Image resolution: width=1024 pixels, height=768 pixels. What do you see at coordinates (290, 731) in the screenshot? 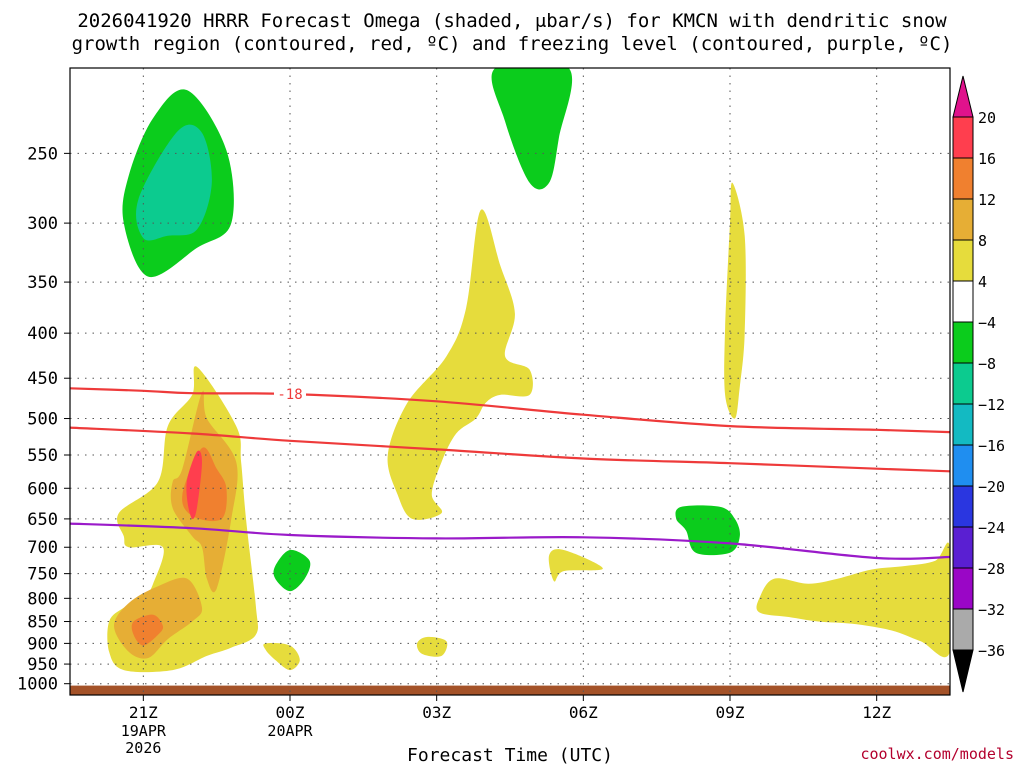
I see `x-tick-sublabel-20APR: 20APR` at bounding box center [290, 731].